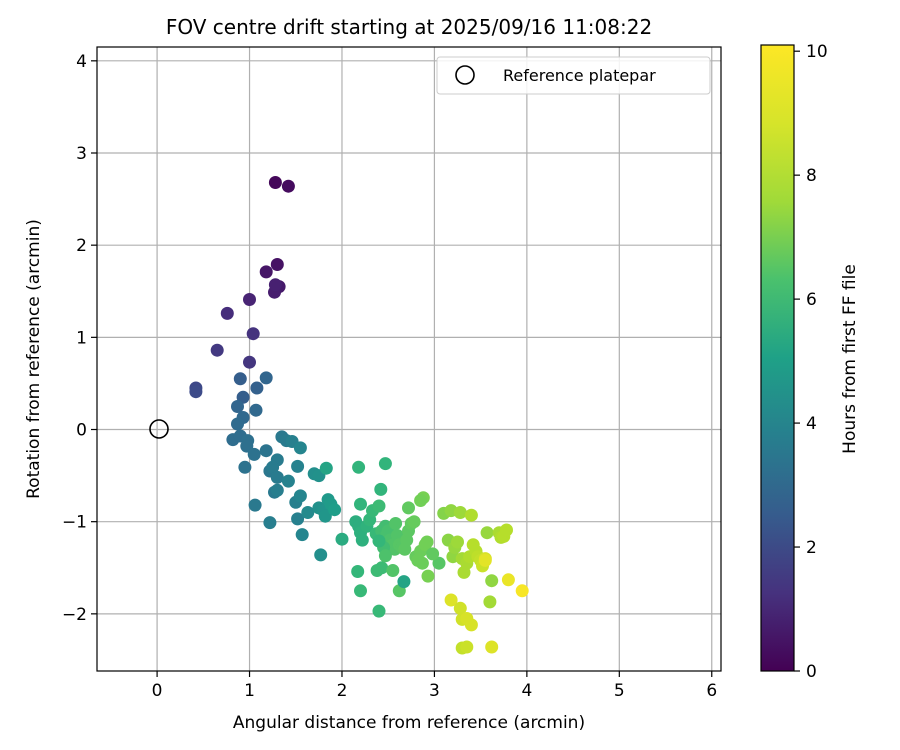 Image resolution: width=900 pixels, height=750 pixels. I want to click on x-tick-label: 5, so click(619, 691).